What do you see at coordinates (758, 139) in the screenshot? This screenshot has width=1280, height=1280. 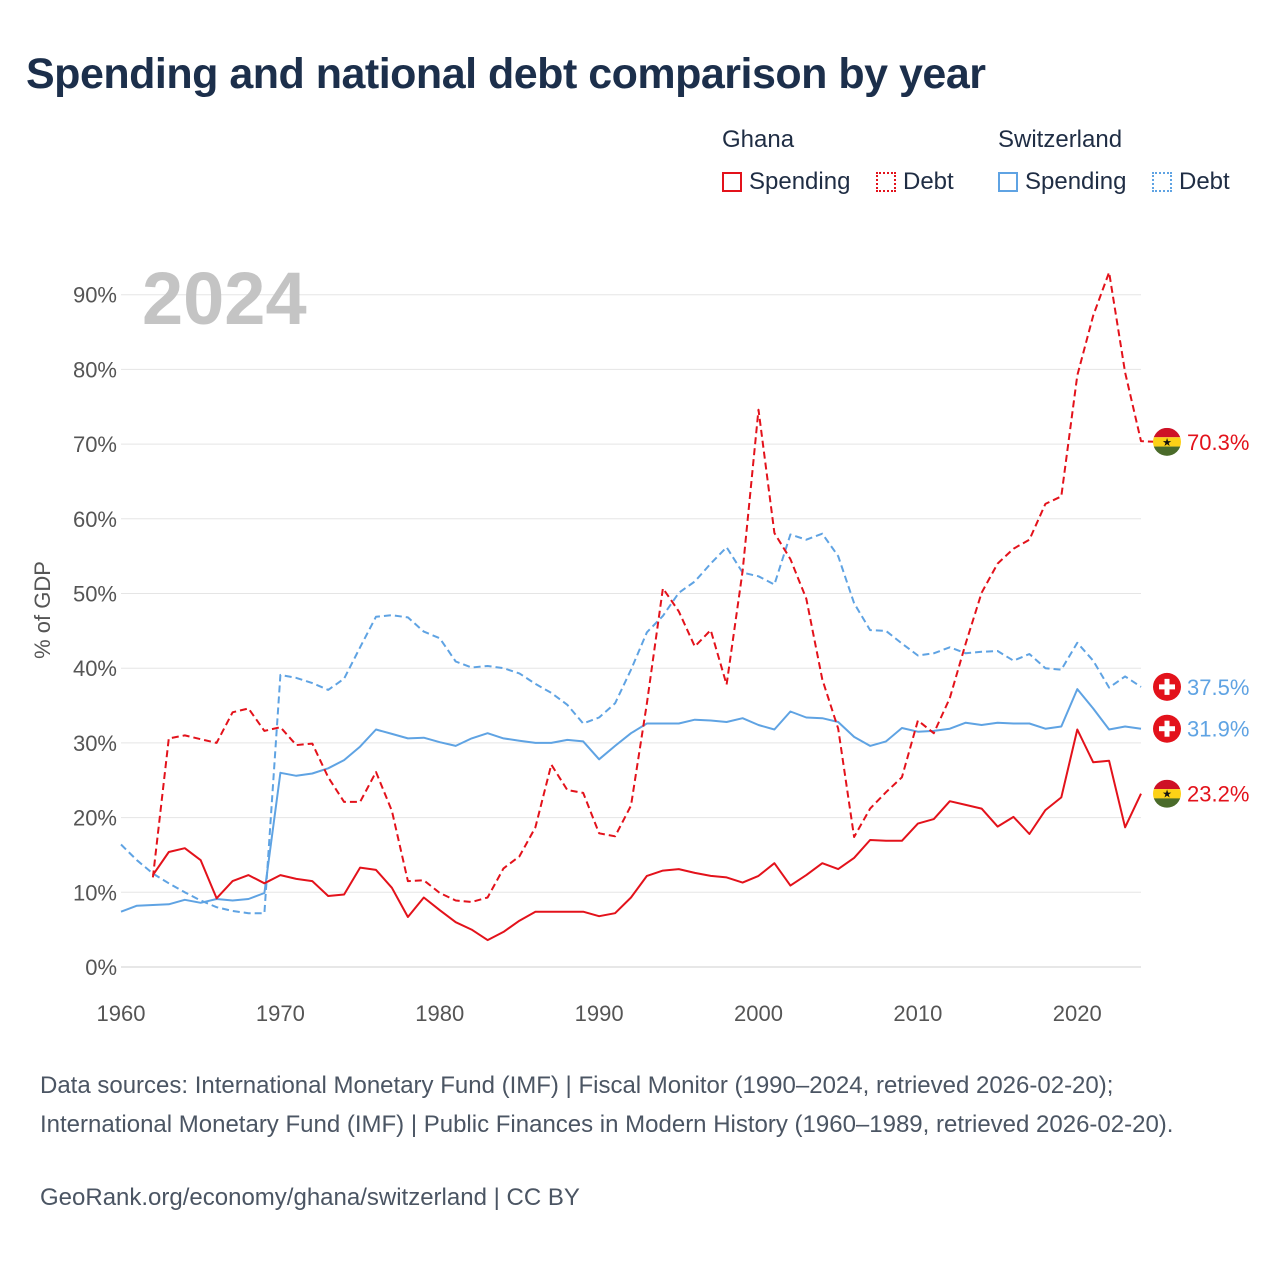 I see `legend-group-title: Ghana` at bounding box center [758, 139].